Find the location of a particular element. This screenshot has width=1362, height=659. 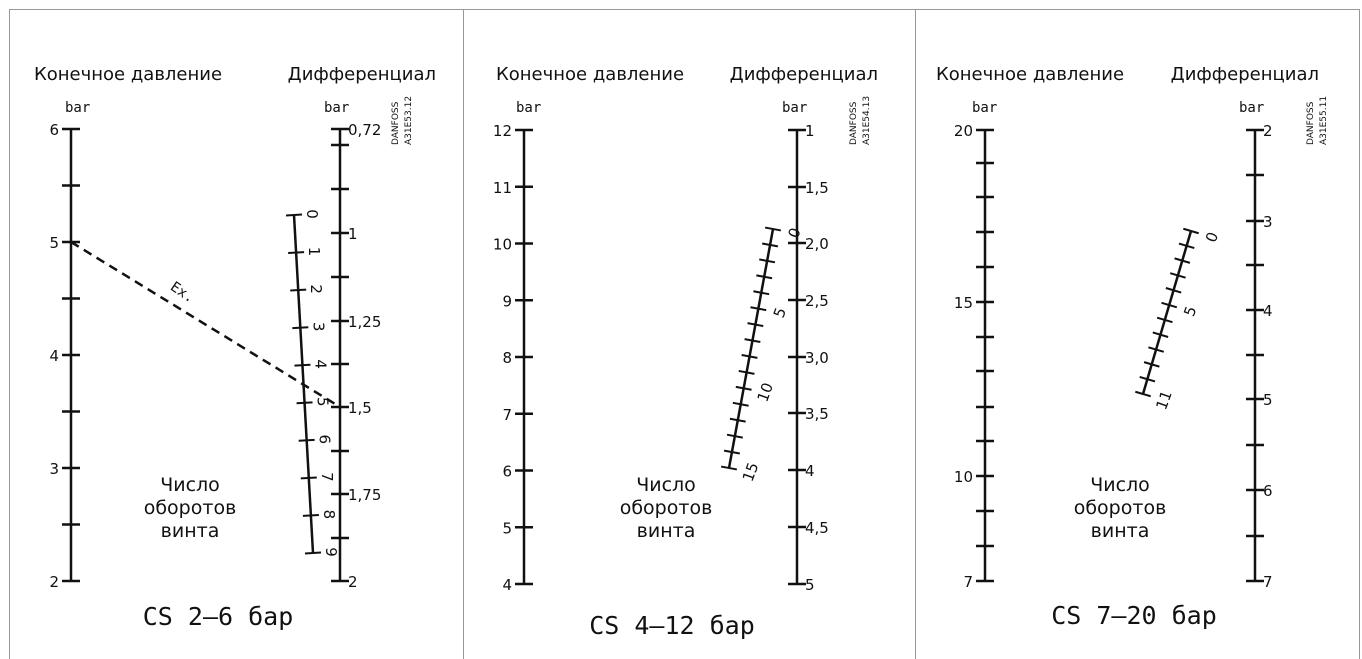

right-scale-label: 0,72 is located at coordinates (364, 130).